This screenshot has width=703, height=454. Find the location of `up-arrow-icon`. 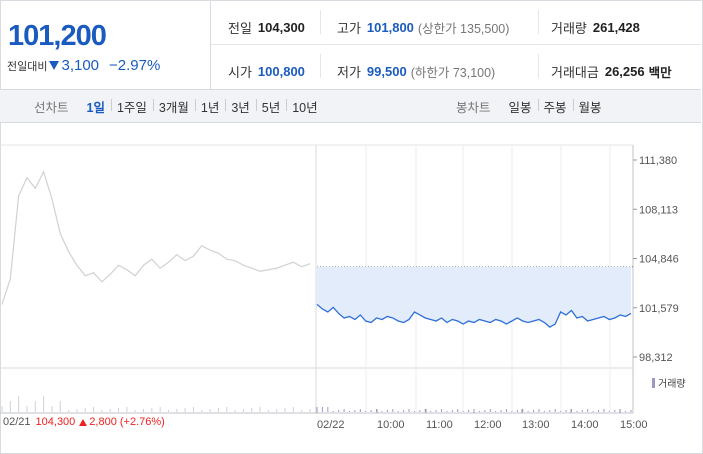

up-arrow-icon is located at coordinates (83, 422).